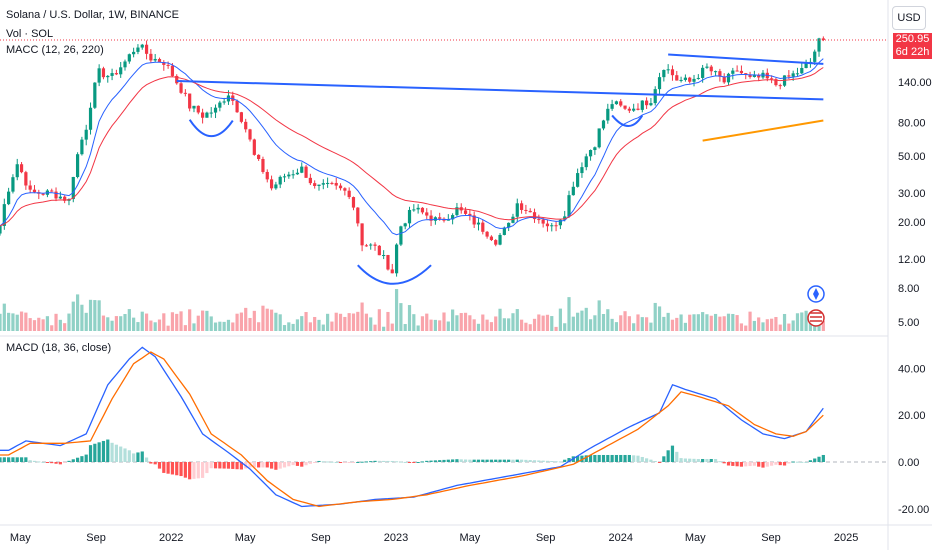 The image size is (932, 550). Describe the element at coordinates (396, 538) in the screenshot. I see `time-tick-label: 2023` at that location.